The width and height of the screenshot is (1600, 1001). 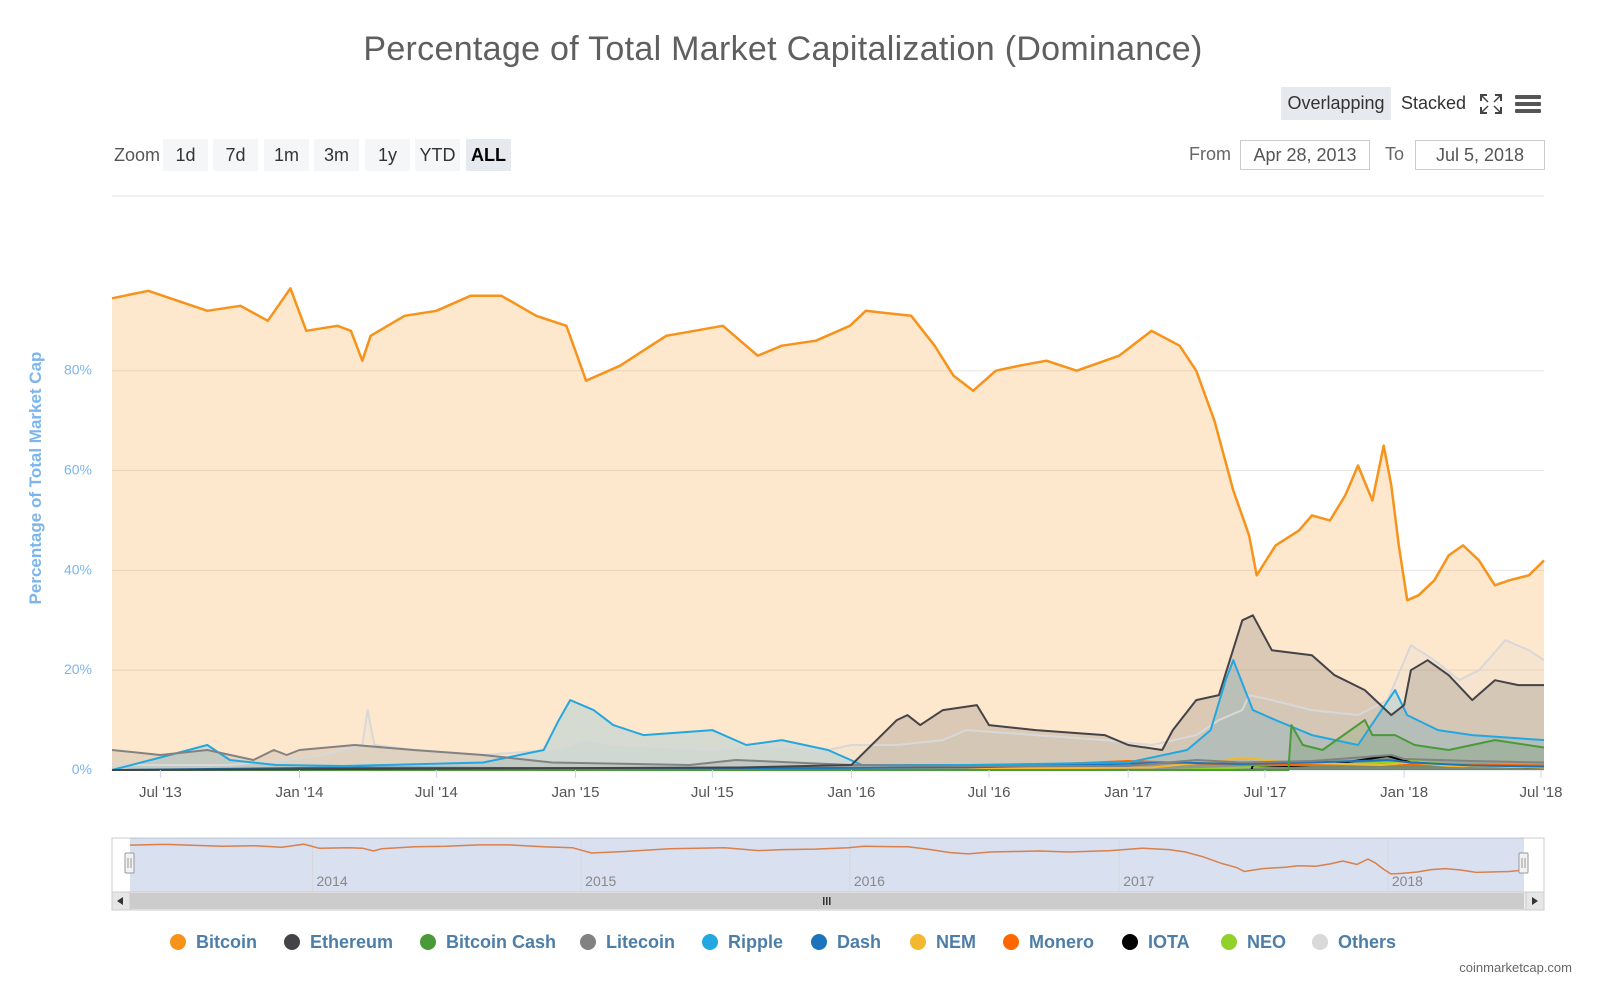 What do you see at coordinates (600, 881) in the screenshot?
I see `navigator-tick-label: 2015` at bounding box center [600, 881].